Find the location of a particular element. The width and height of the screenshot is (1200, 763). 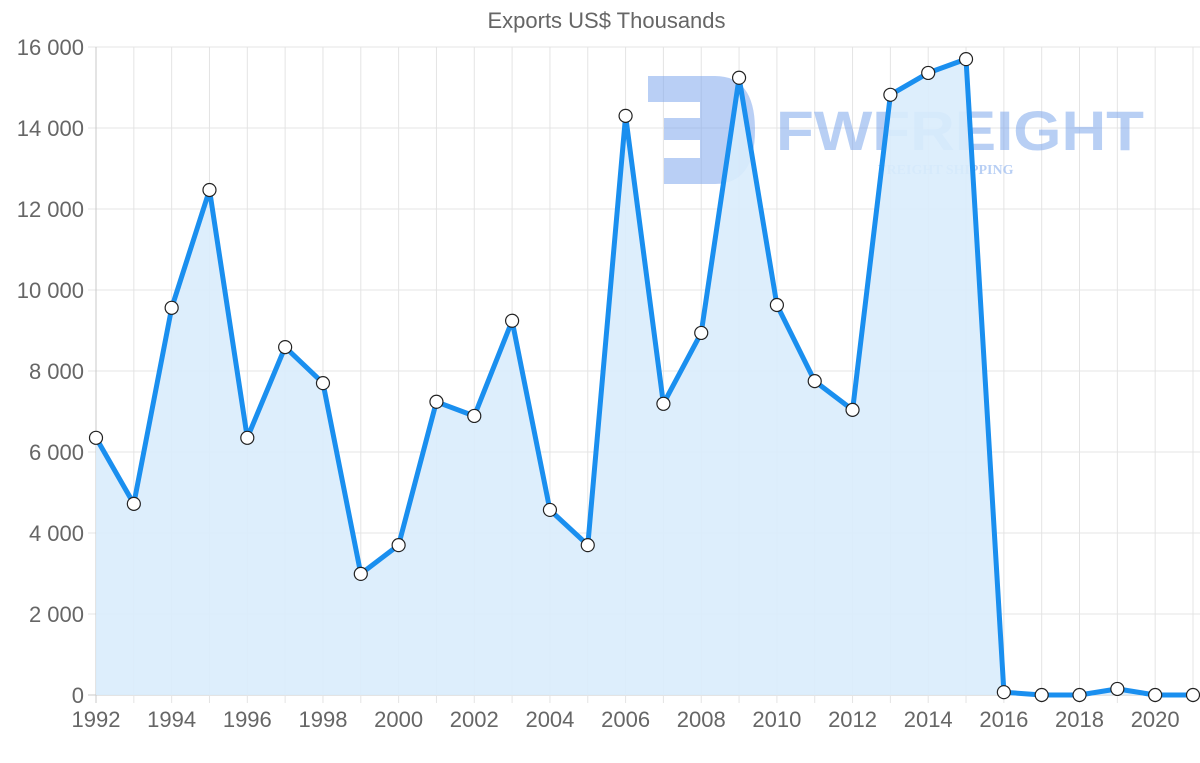

data-point-2002 is located at coordinates (474, 416).